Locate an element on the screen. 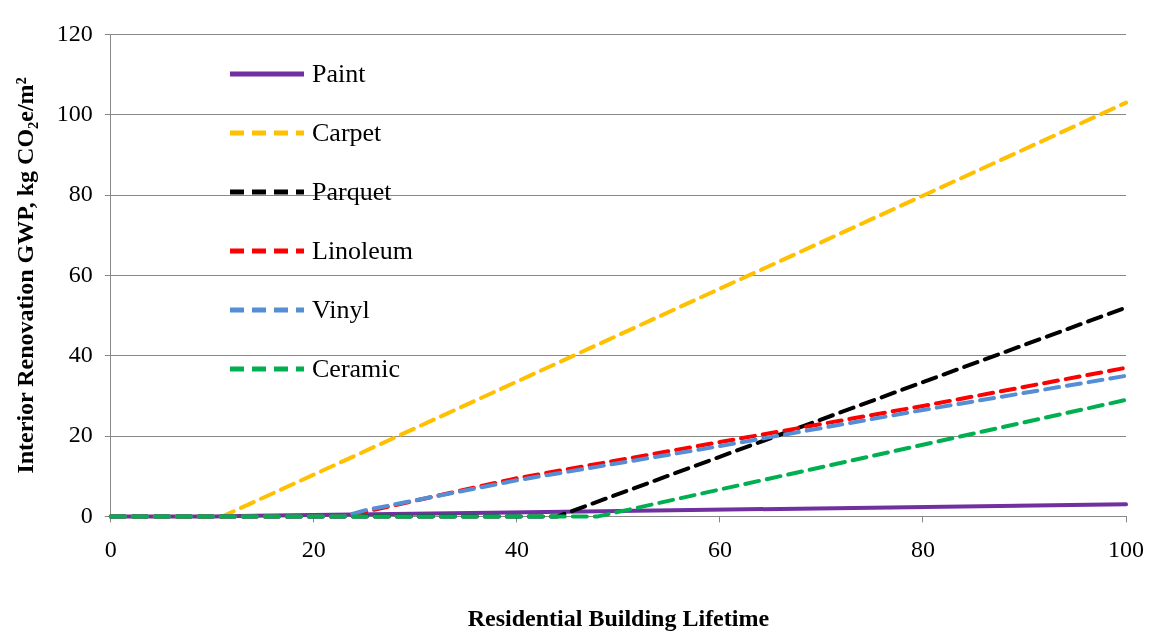  legend-label: Paint is located at coordinates (339, 73).